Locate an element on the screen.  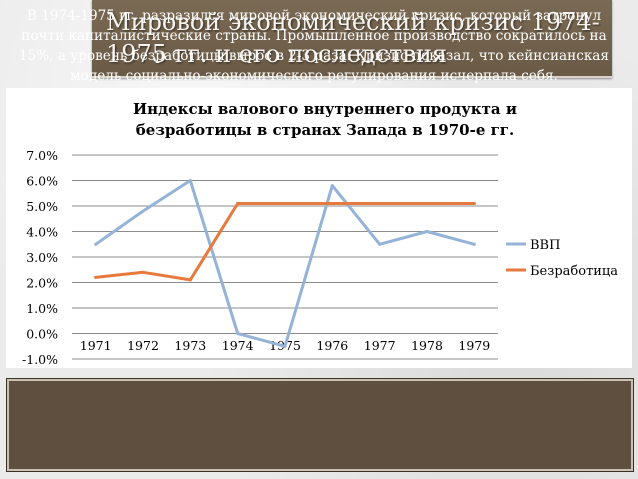
y-tick-label: 4.0% is located at coordinates (42, 232).